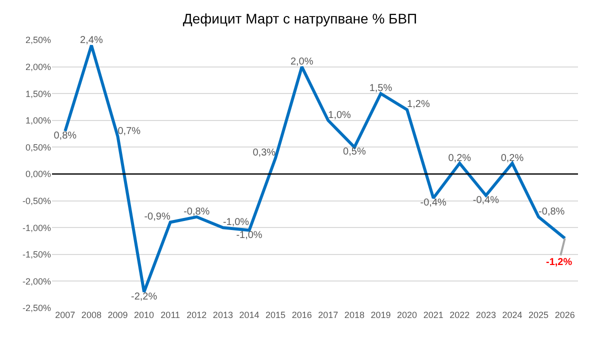 Image resolution: width=600 pixels, height=338 pixels. I want to click on y-tick-label: 0,00%, so click(38, 174).